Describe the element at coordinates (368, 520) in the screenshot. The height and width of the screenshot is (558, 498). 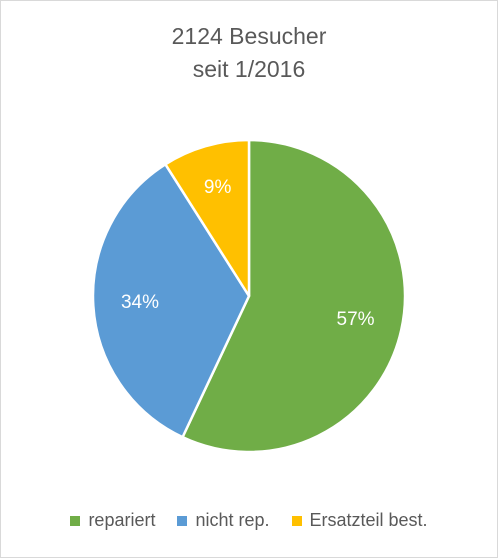
I see `legend-label: Ersatzteil best.` at that location.